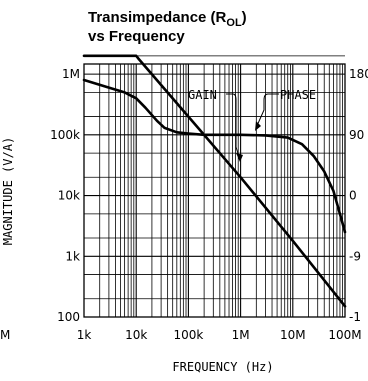  Describe the element at coordinates (5, 335) in the screenshot. I see `left-edge-fragment: M` at that location.